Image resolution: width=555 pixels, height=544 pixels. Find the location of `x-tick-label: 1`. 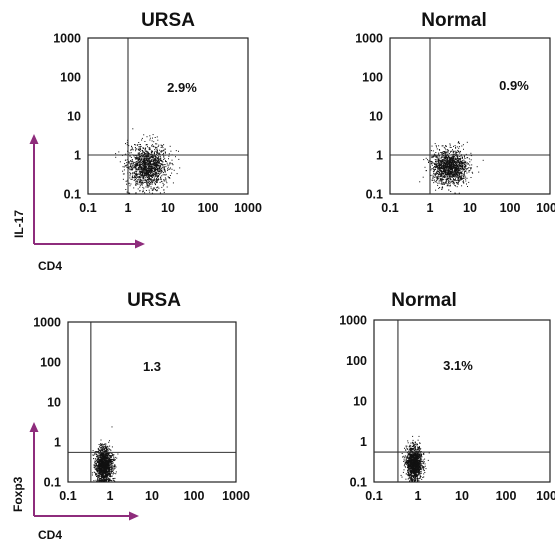

x-tick-label: 1 is located at coordinates (128, 208).